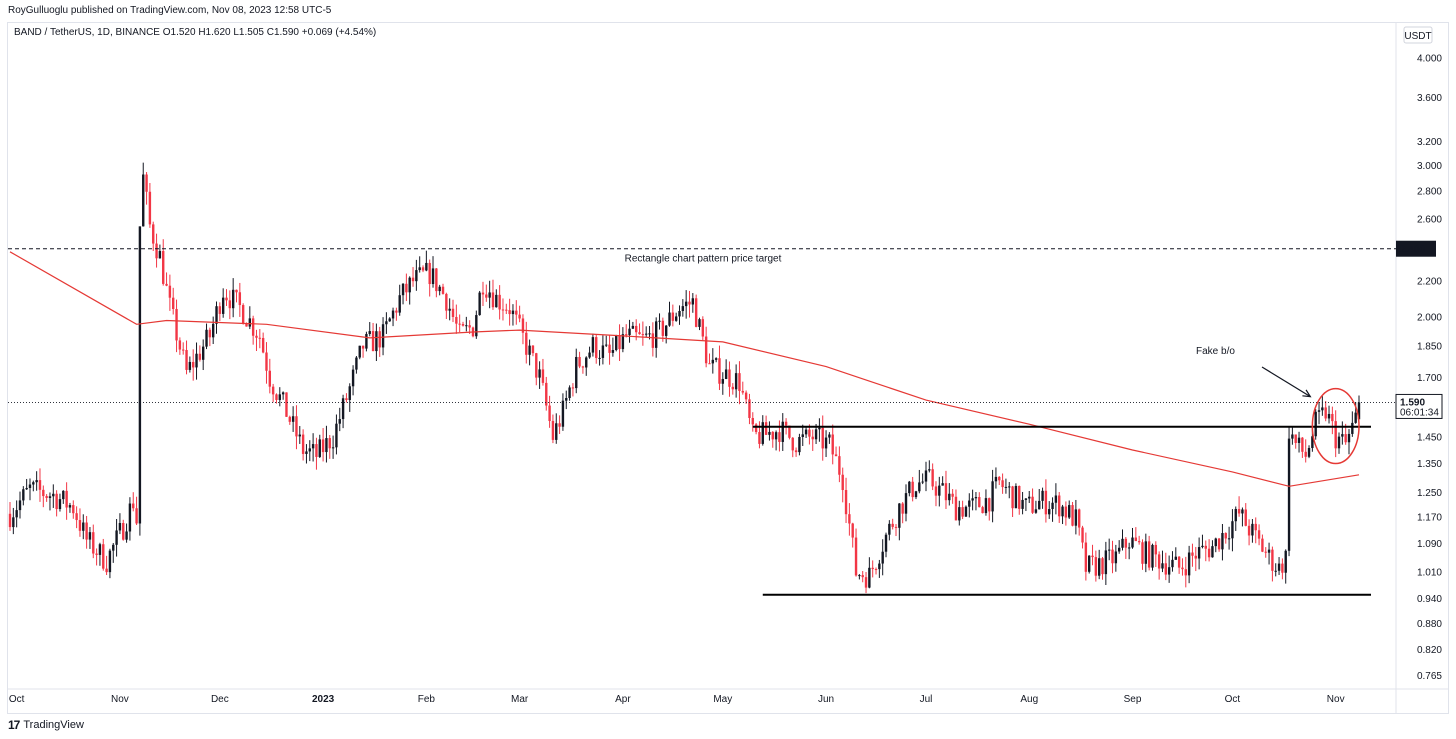 Image resolution: width=1456 pixels, height=739 pixels. What do you see at coordinates (1233, 699) in the screenshot?
I see `x-tick-label: Oct` at bounding box center [1233, 699].